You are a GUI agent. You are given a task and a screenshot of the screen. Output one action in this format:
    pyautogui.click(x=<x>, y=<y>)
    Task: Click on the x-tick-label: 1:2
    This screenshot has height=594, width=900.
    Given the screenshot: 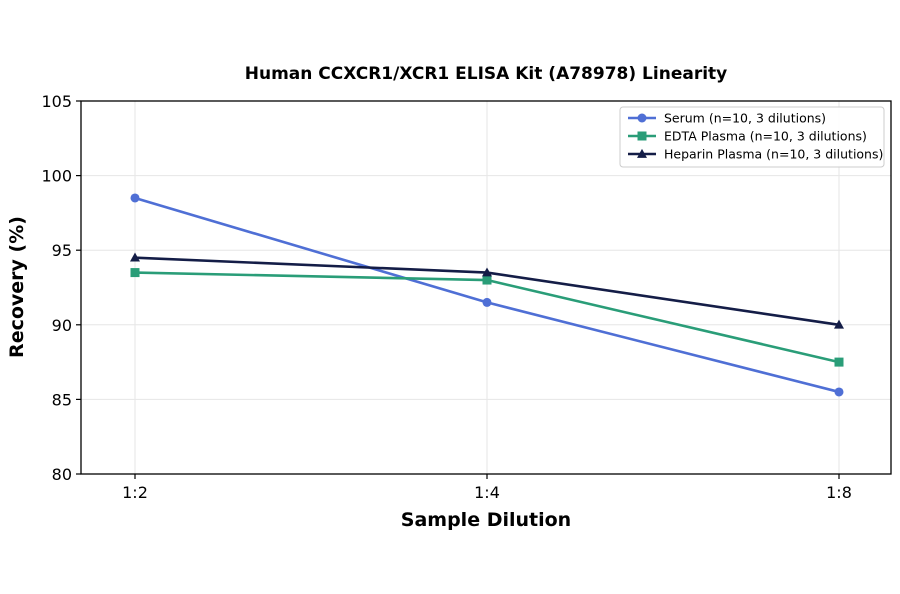 What is the action you would take?
    pyautogui.click(x=135, y=492)
    